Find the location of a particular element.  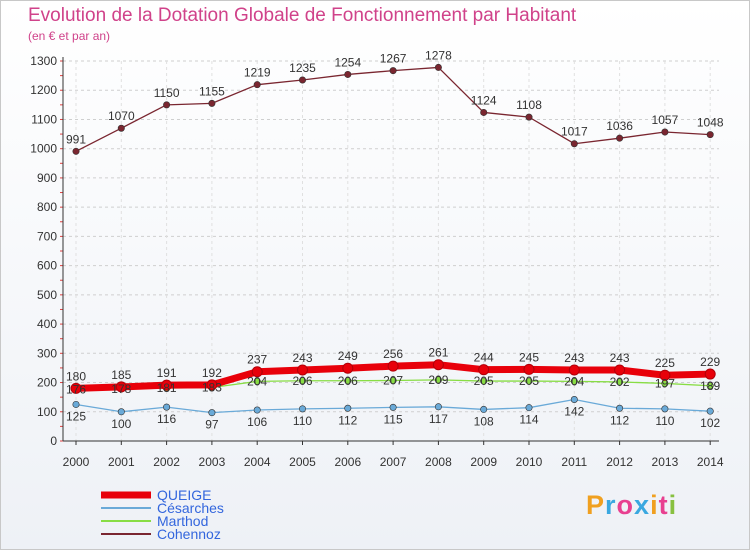

proxiti-logo: Proxiti is located at coordinates (631, 505).